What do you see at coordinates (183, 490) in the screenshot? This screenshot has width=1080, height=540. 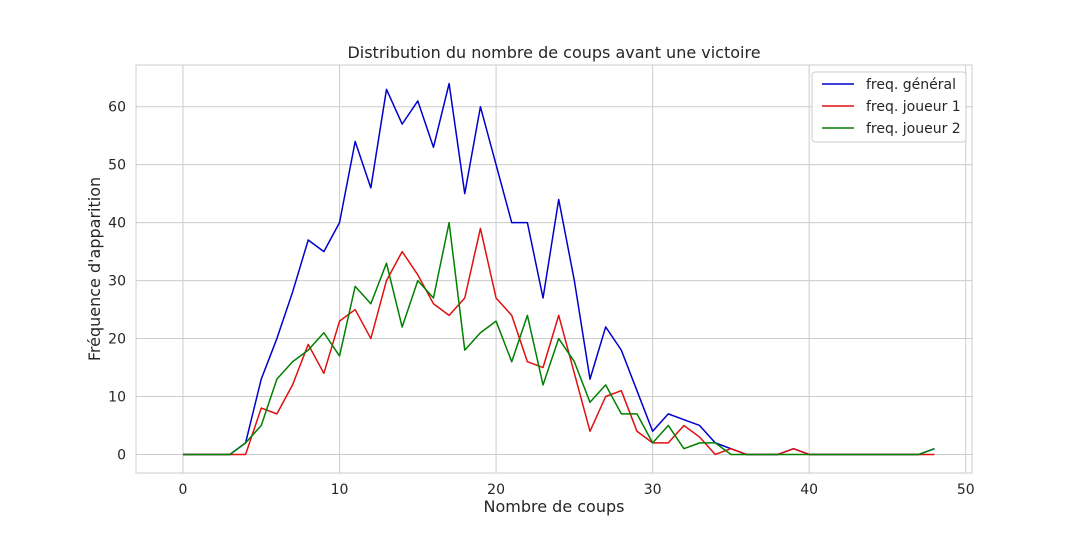 I see `x-tick-label: 0` at bounding box center [183, 490].